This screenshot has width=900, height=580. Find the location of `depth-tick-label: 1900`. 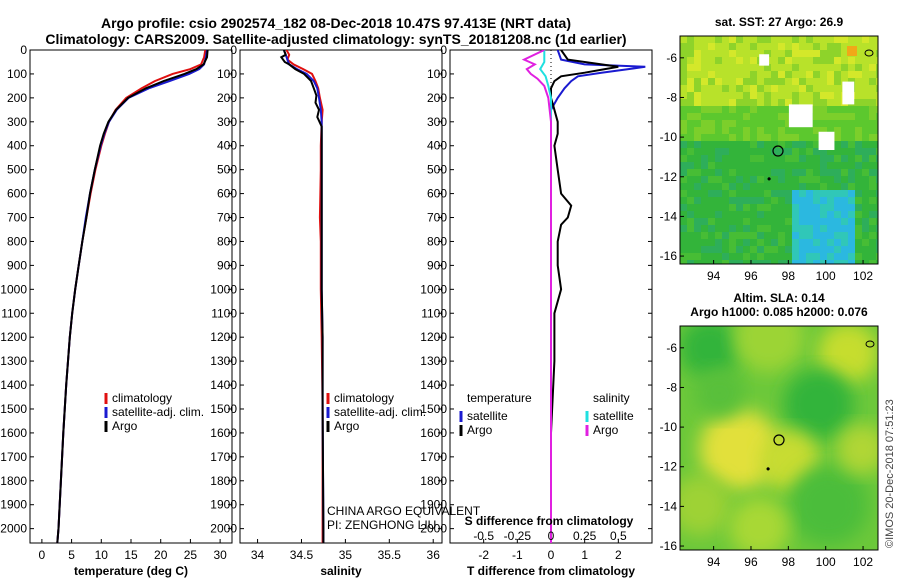

depth-tick-label: 1900 is located at coordinates (433, 505).